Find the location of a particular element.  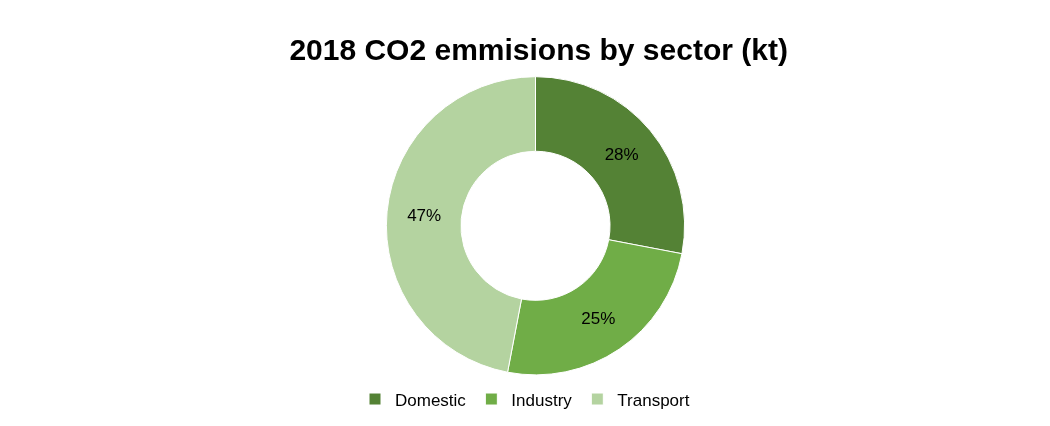

legend-label: Industry is located at coordinates (542, 400).